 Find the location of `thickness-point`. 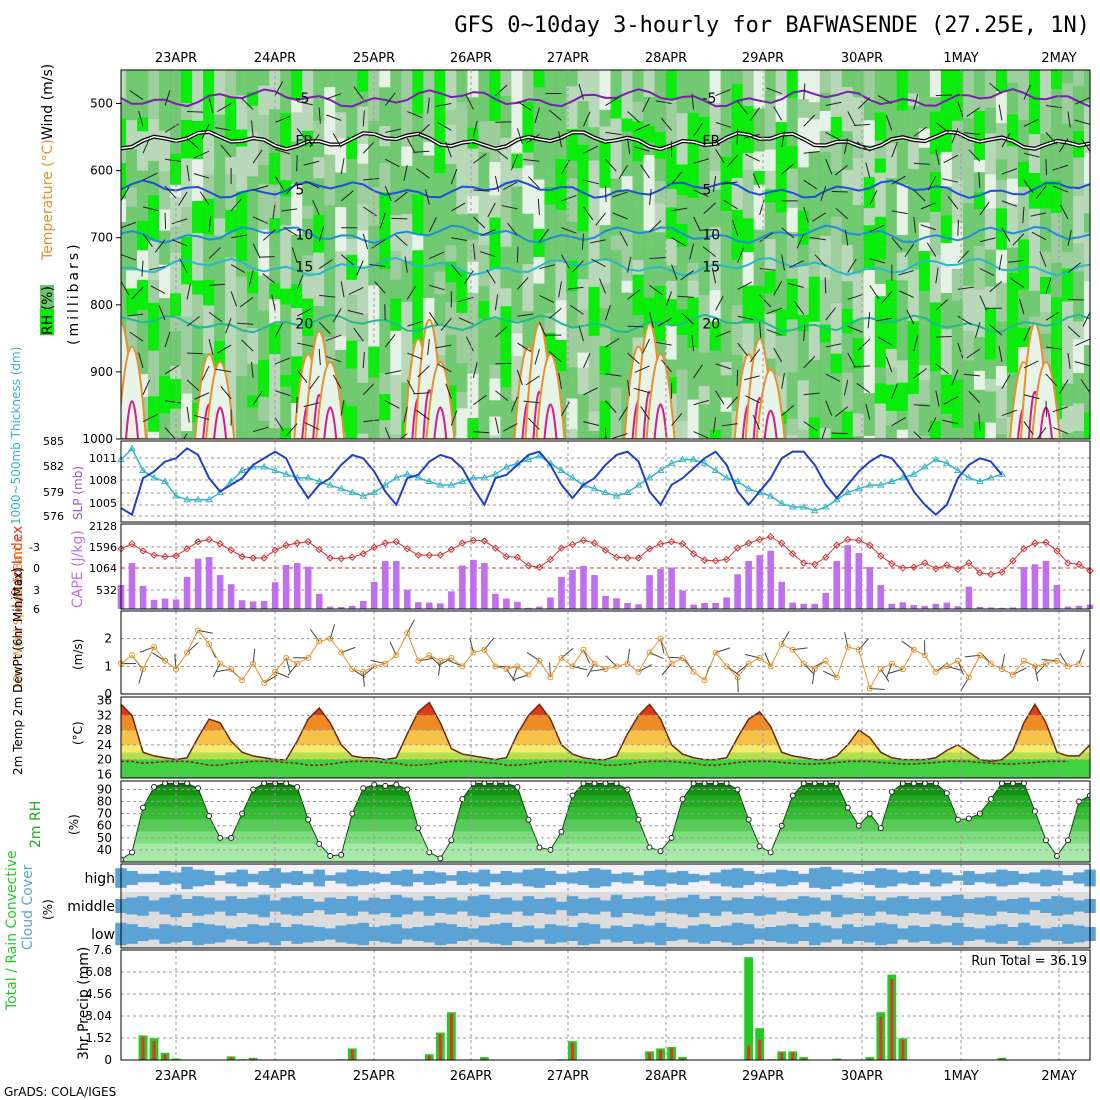

thickness-point is located at coordinates (132, 448).